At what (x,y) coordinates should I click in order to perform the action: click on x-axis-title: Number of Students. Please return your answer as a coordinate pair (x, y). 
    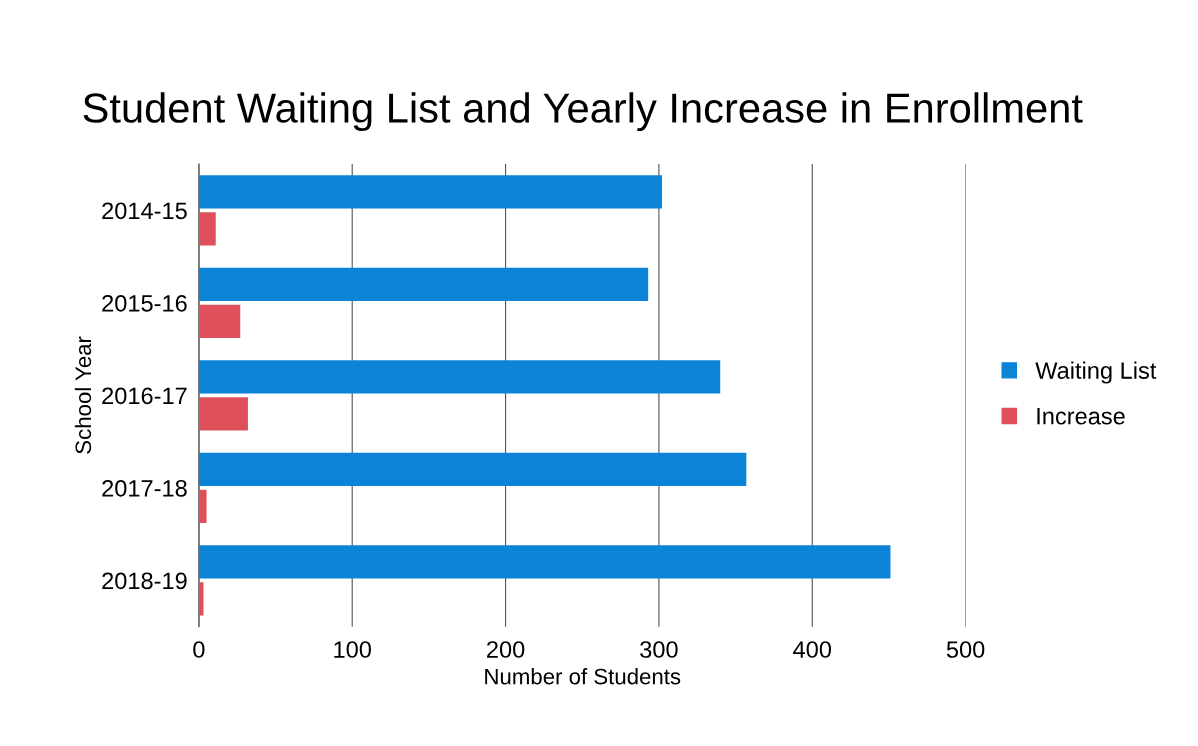
    Looking at the image, I should click on (583, 676).